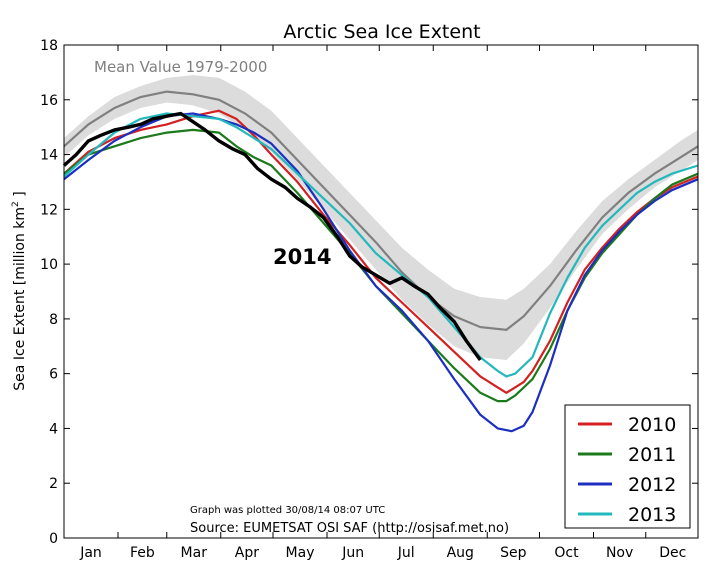  Describe the element at coordinates (49, 156) in the screenshot. I see `y-tick-label: 14` at that location.